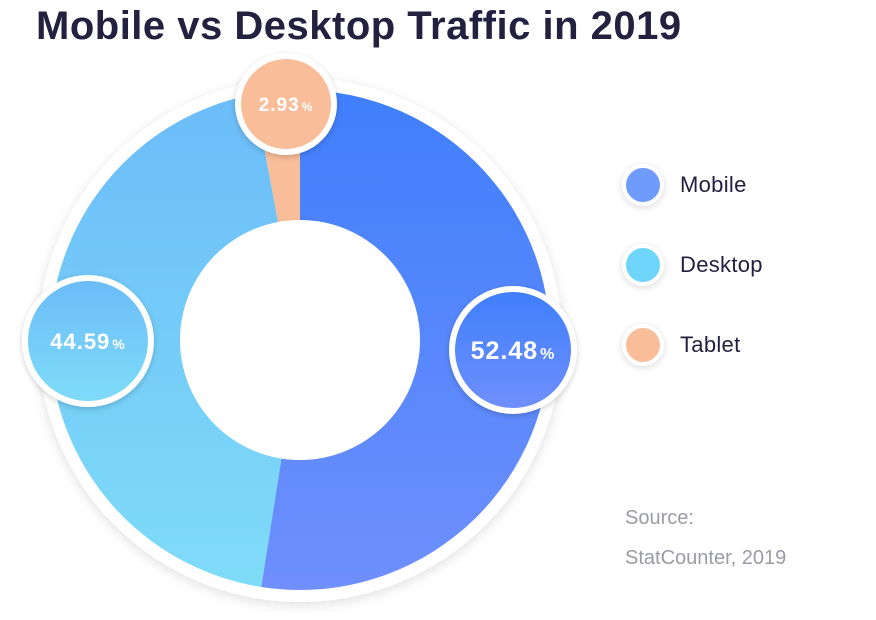 This screenshot has height=620, width=876. Describe the element at coordinates (721, 264) in the screenshot. I see `legend-label-desktop: Desktop` at that location.